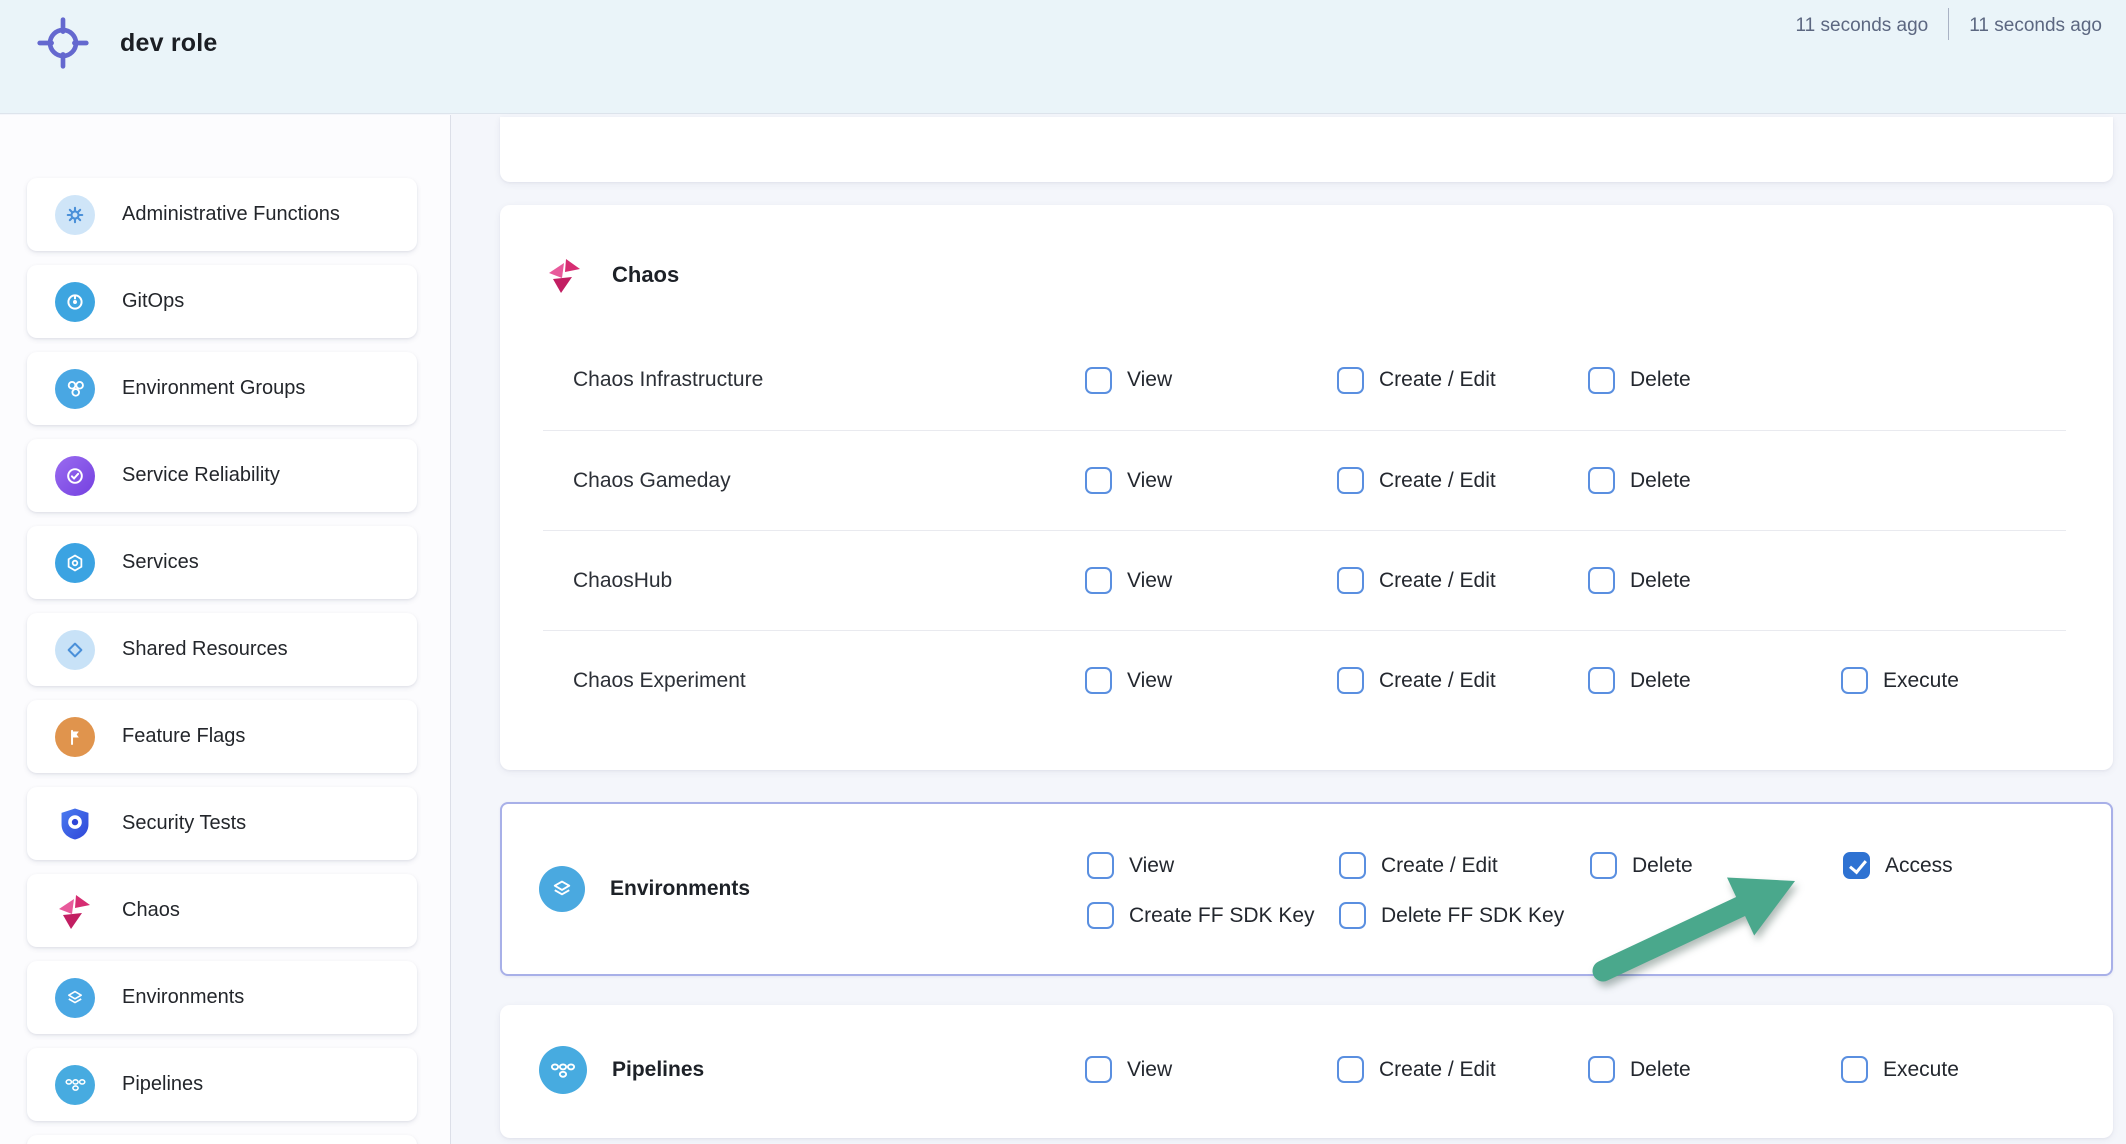 The width and height of the screenshot is (2126, 1144). I want to click on permission-label: Access, so click(1919, 865).